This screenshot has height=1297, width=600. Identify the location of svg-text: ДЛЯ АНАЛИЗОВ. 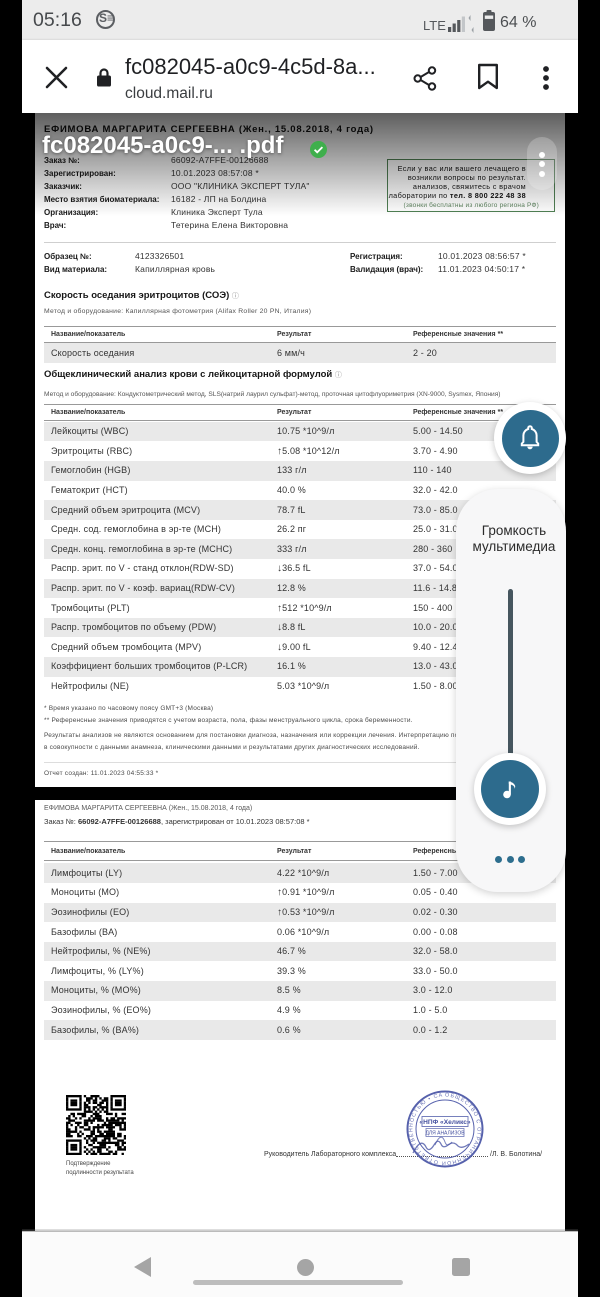
(445, 1134).